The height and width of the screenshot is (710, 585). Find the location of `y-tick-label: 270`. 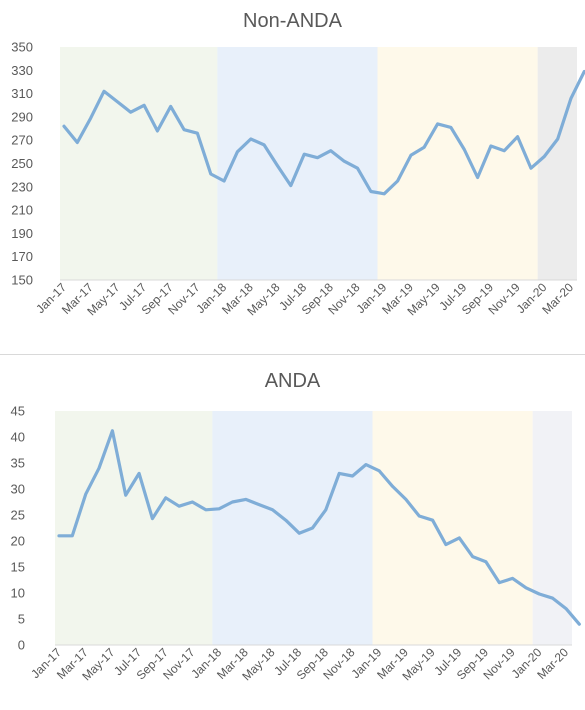

y-tick-label: 270 is located at coordinates (22, 140).